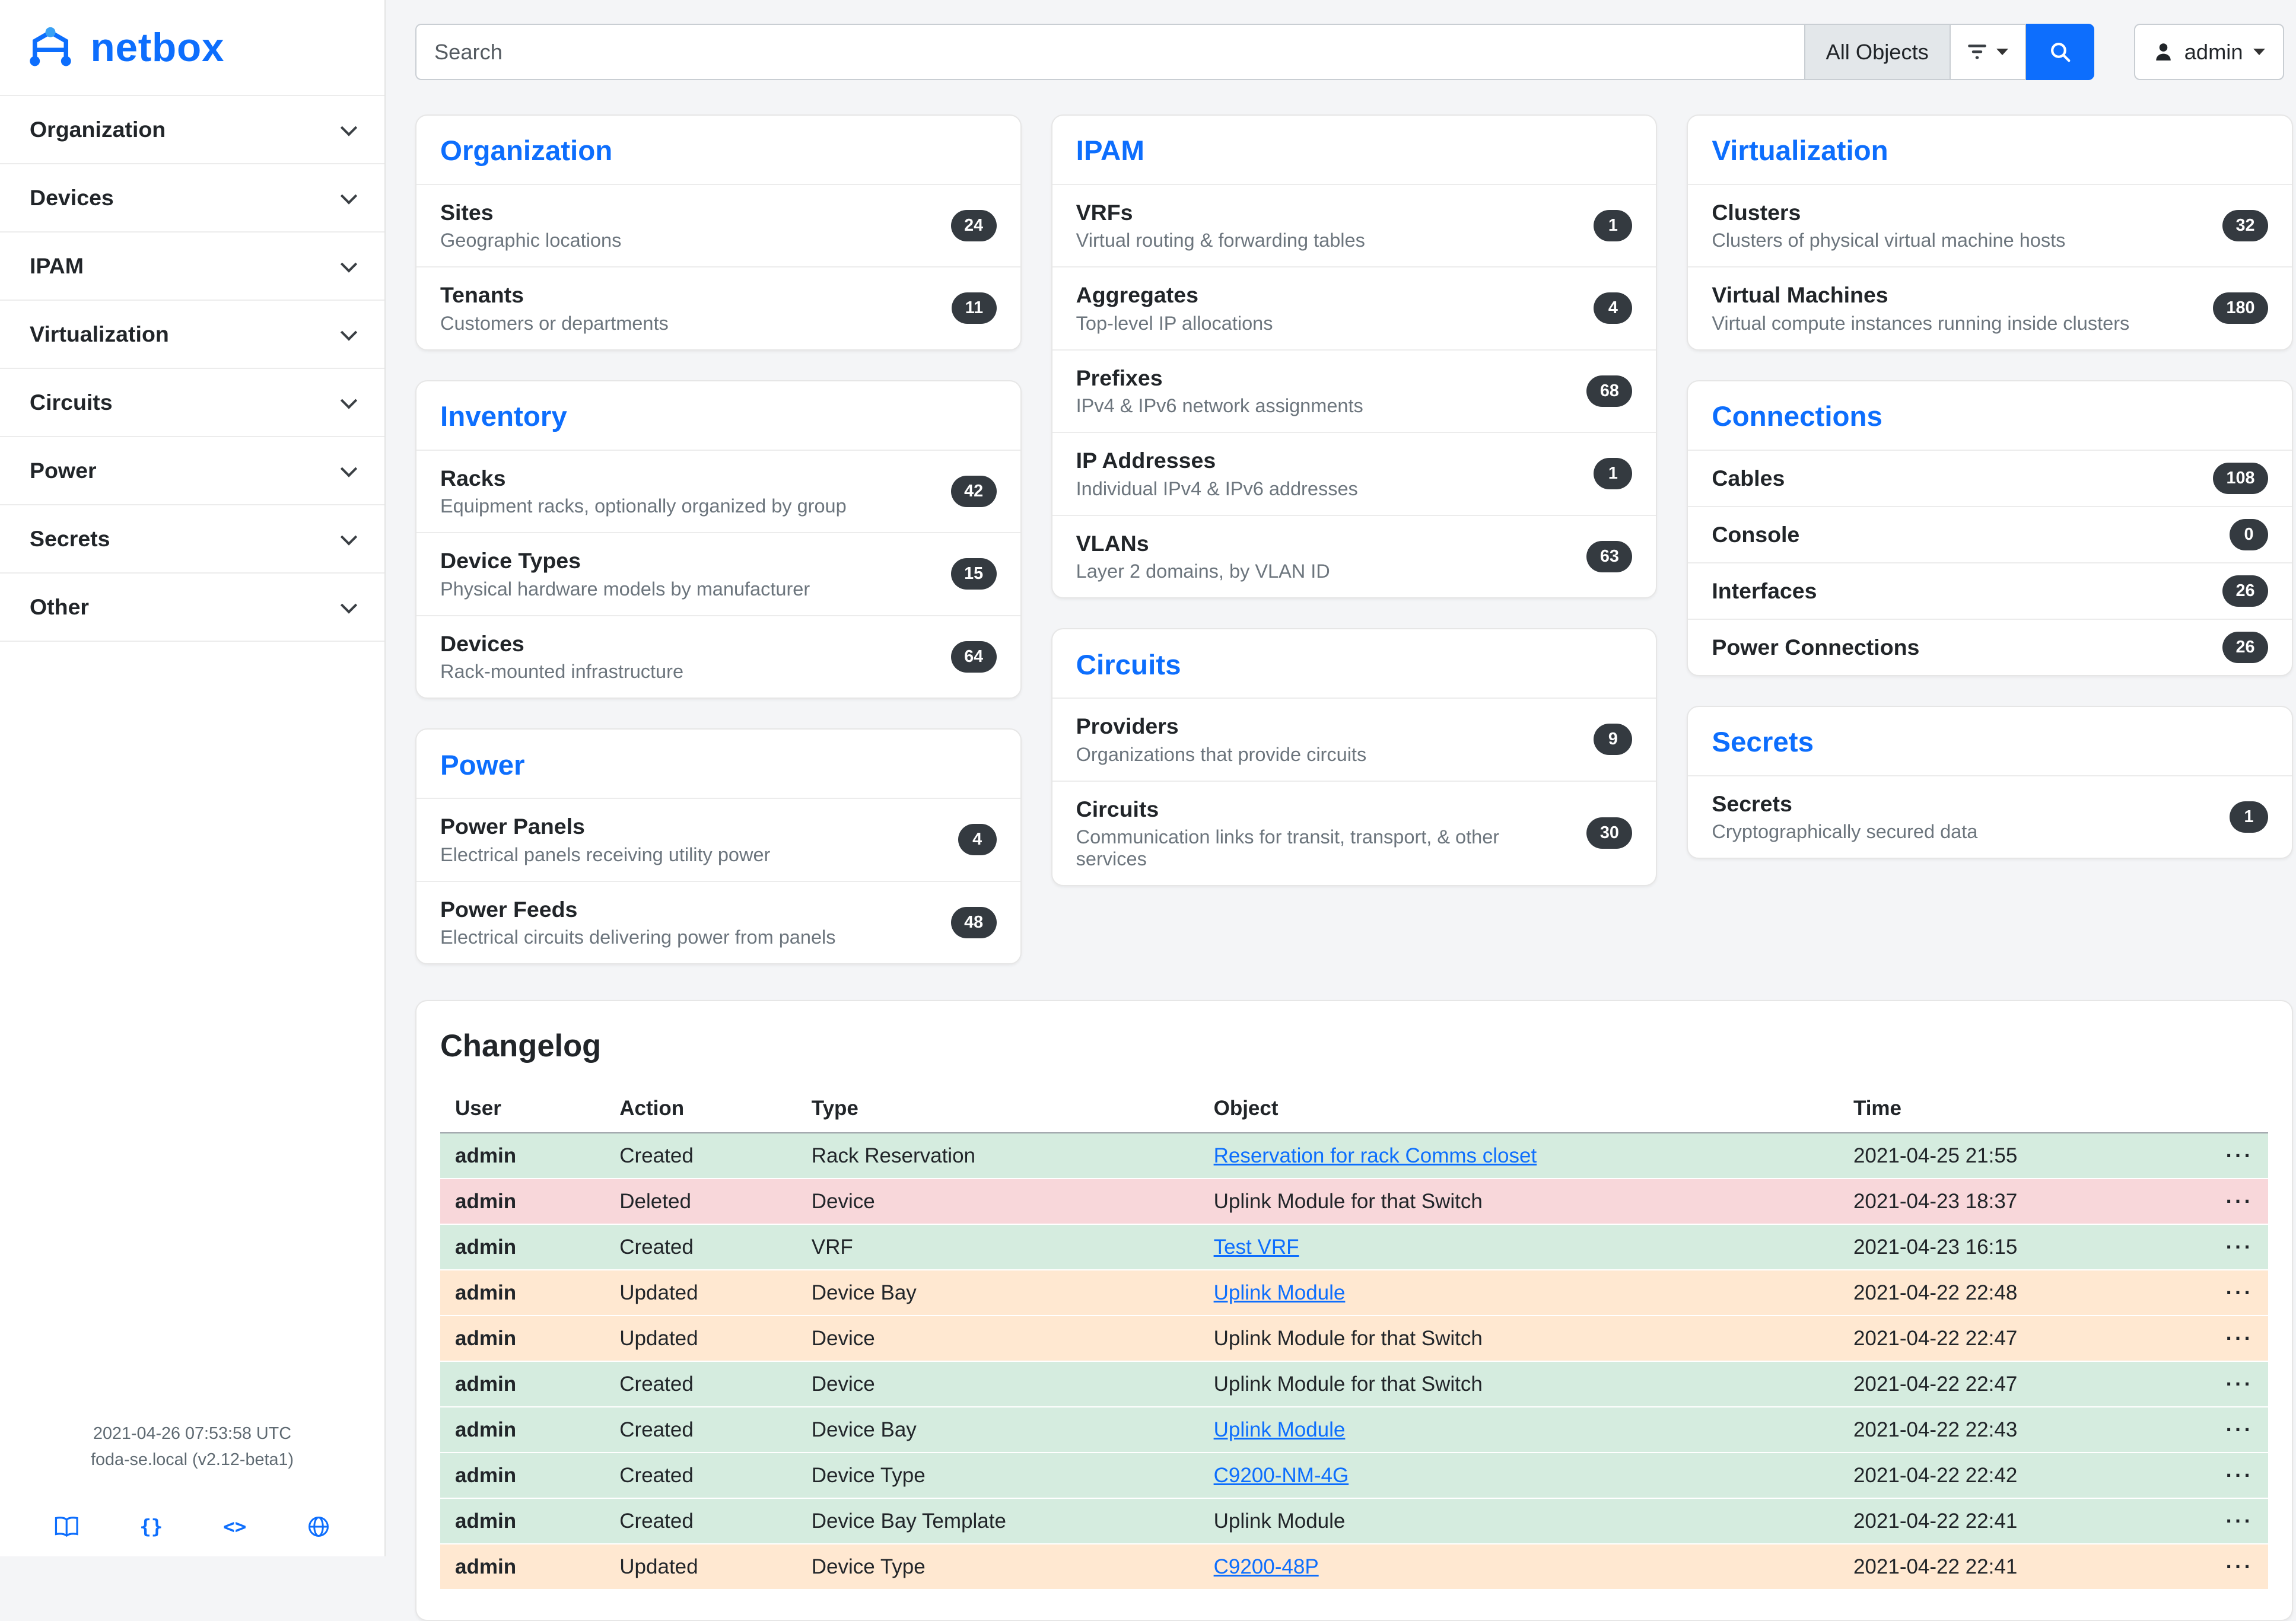 Image resolution: width=2296 pixels, height=1621 pixels. What do you see at coordinates (643, 478) in the screenshot?
I see `item-name-link: Racks` at bounding box center [643, 478].